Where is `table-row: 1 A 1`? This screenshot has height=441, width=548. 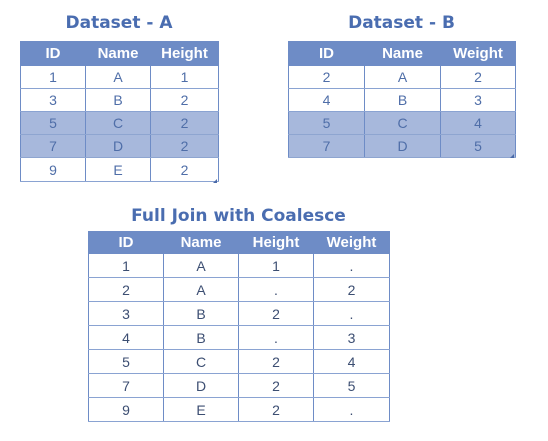 table-row: 1 A 1 is located at coordinates (119, 77).